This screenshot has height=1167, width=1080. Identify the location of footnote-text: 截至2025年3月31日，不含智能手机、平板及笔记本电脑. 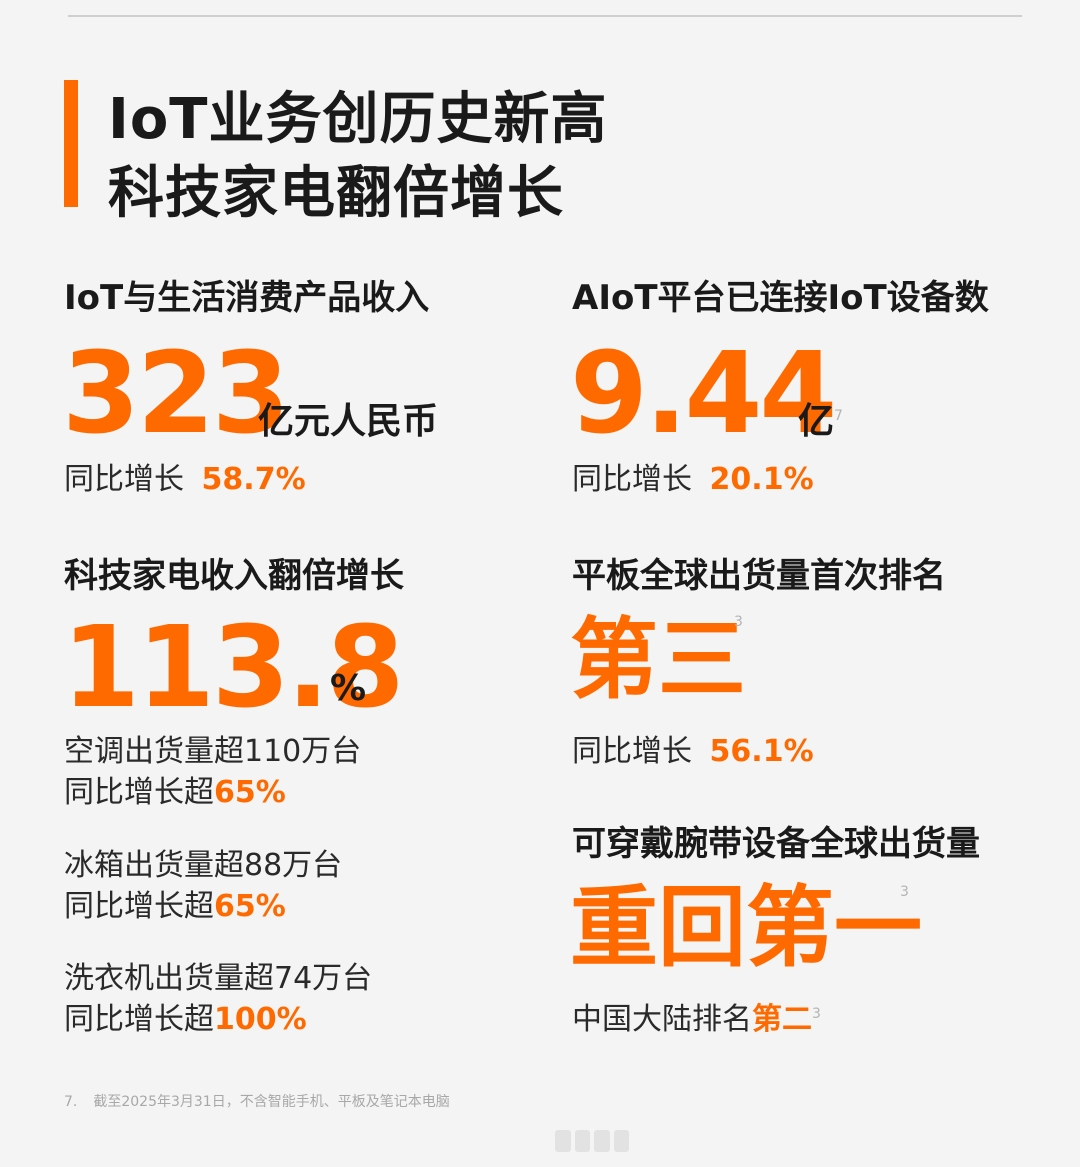
(271, 1102).